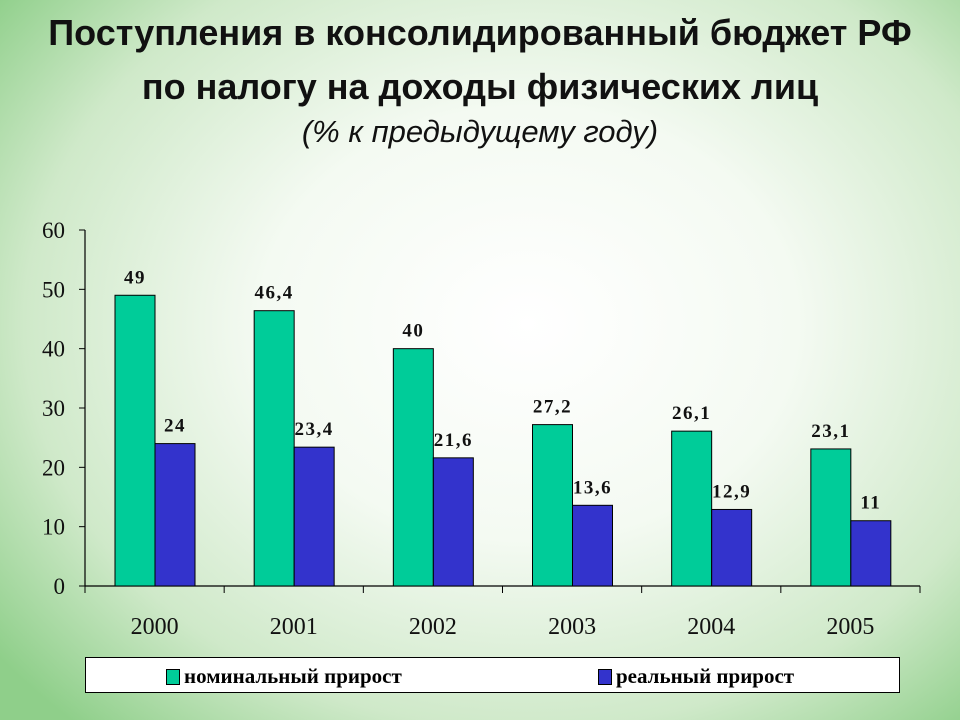  What do you see at coordinates (173, 676) in the screenshot?
I see `legend-swatch-nominal` at bounding box center [173, 676].